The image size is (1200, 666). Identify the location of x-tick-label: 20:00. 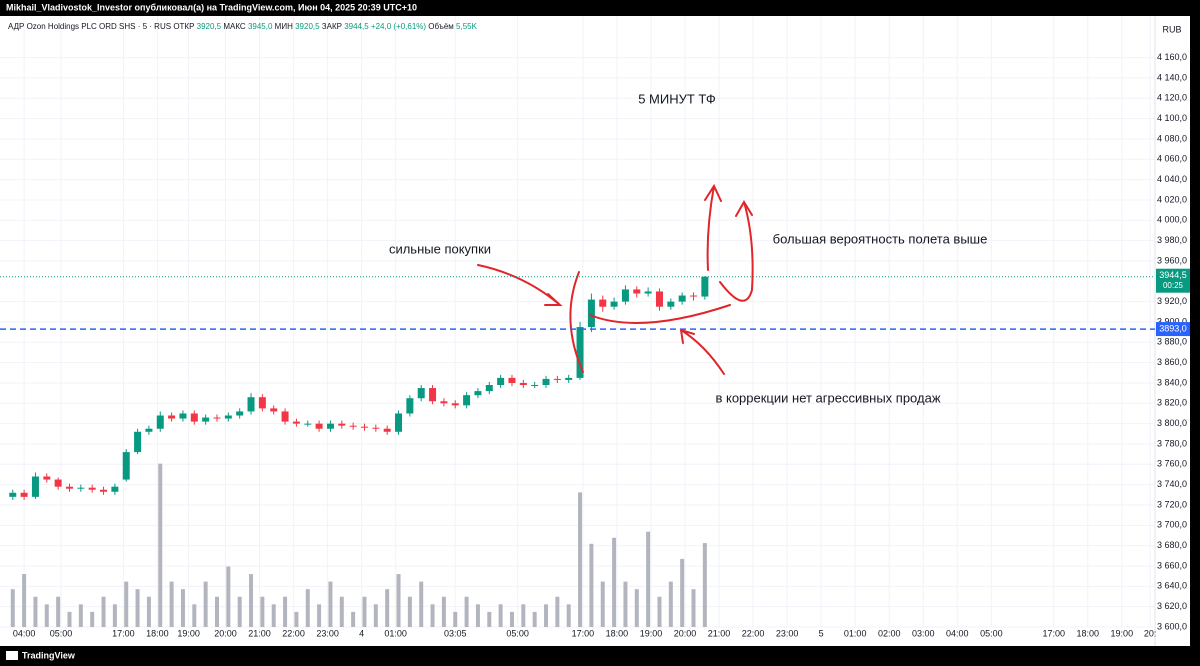
(685, 633).